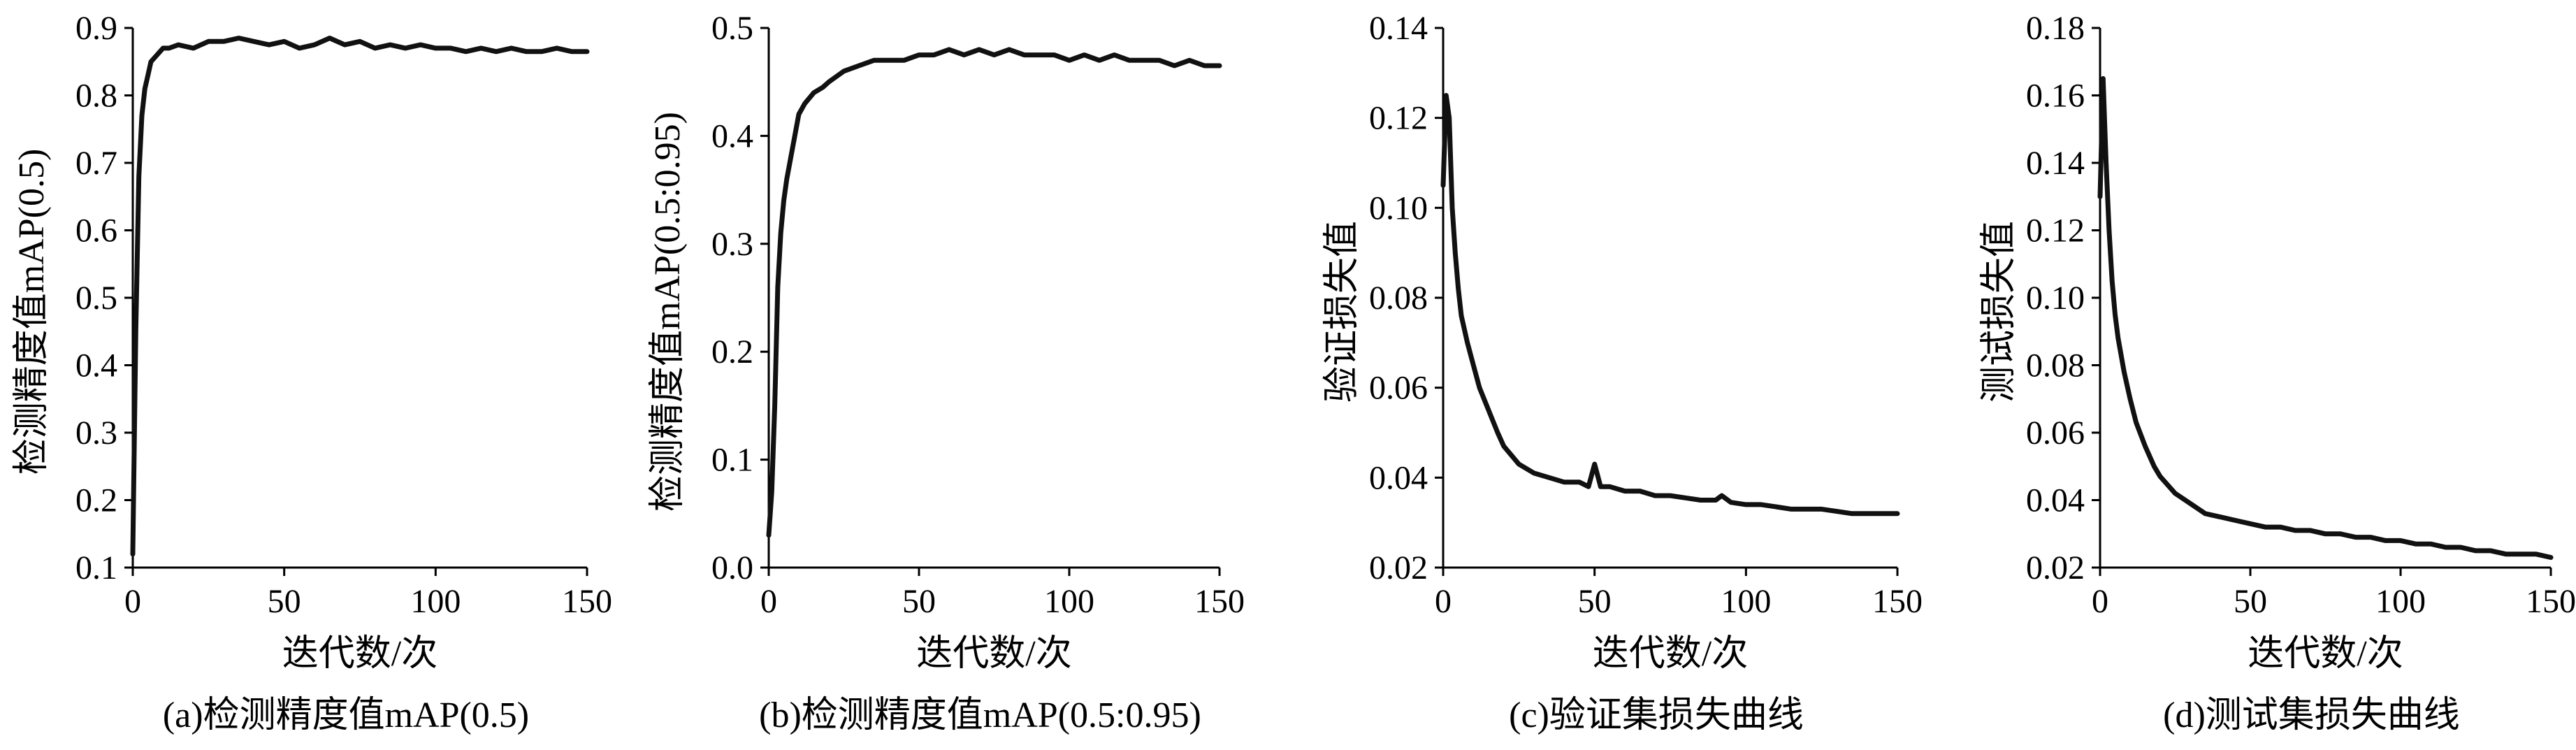 The width and height of the screenshot is (2576, 750). Describe the element at coordinates (2400, 601) in the screenshot. I see `chart-d-x-tick-label: 100` at that location.